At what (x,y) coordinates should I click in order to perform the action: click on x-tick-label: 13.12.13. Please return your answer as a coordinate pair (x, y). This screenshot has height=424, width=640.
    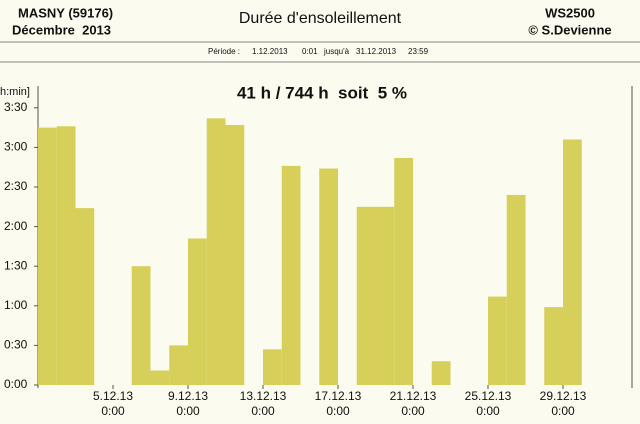
    Looking at the image, I should click on (263, 396).